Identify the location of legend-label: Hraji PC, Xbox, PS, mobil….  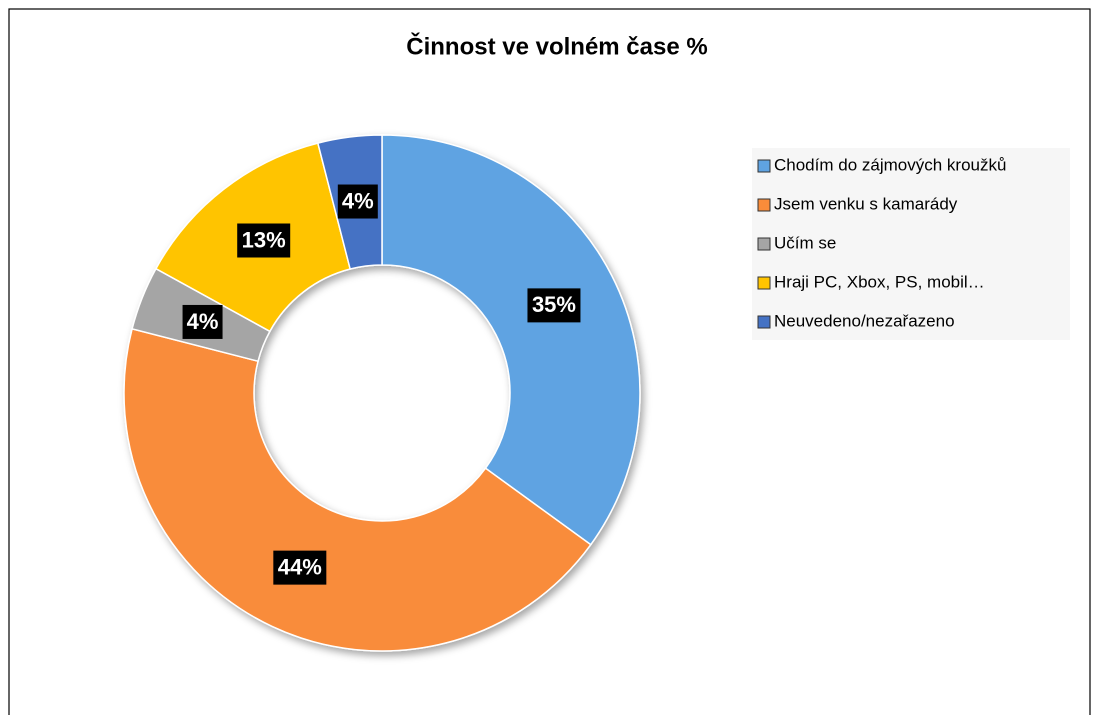
(879, 281).